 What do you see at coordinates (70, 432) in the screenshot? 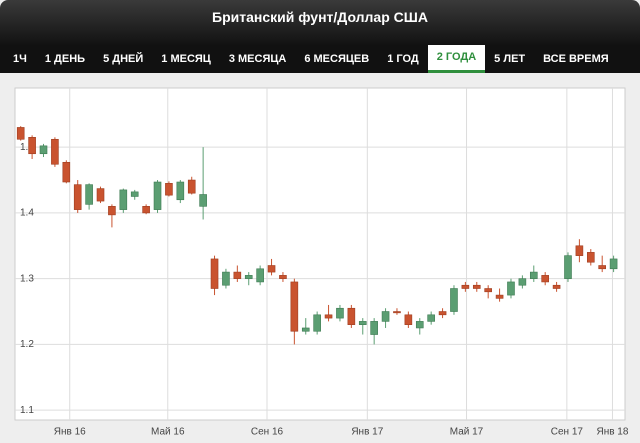
I see `x-tick-label: Янв 16` at bounding box center [70, 432].